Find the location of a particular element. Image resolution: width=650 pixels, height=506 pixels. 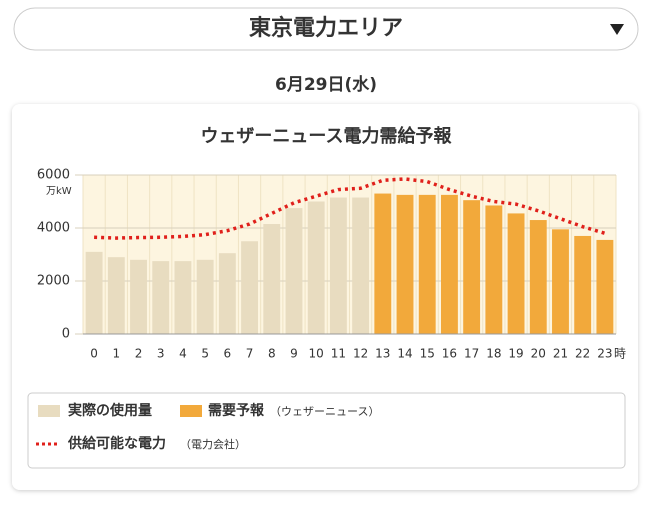

x-tick-label: 1 is located at coordinates (116, 354).